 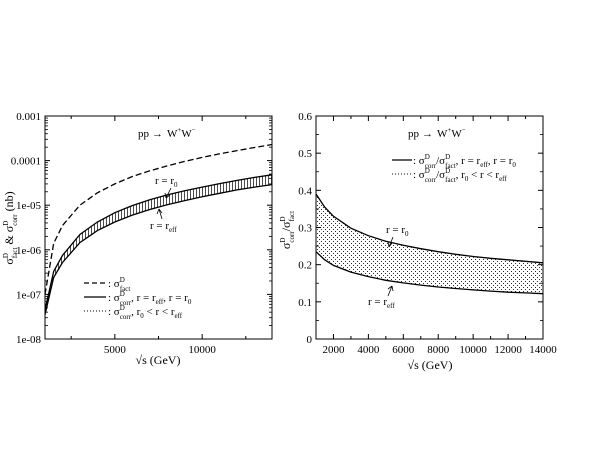 I want to click on right-arrow-r0, so click(x=390, y=242).